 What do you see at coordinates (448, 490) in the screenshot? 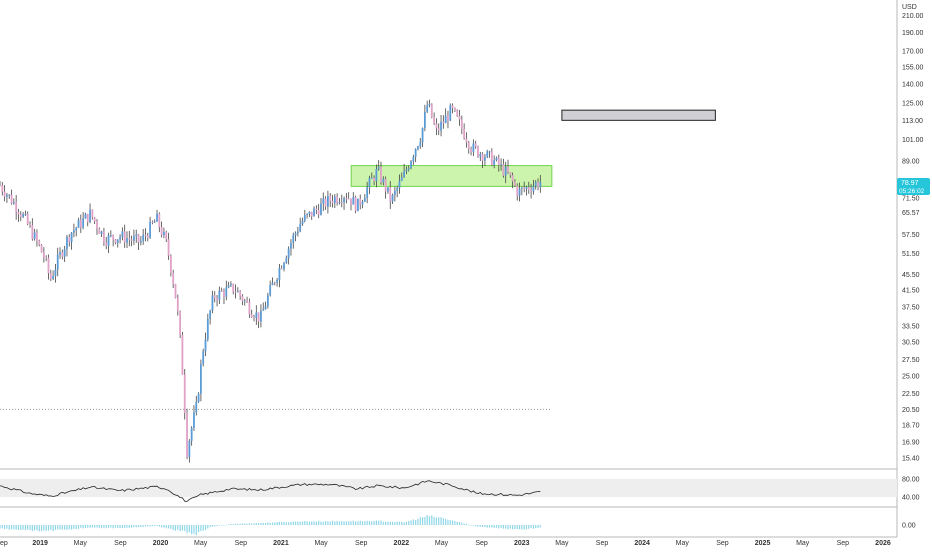
I see `rsi-pane` at bounding box center [448, 490].